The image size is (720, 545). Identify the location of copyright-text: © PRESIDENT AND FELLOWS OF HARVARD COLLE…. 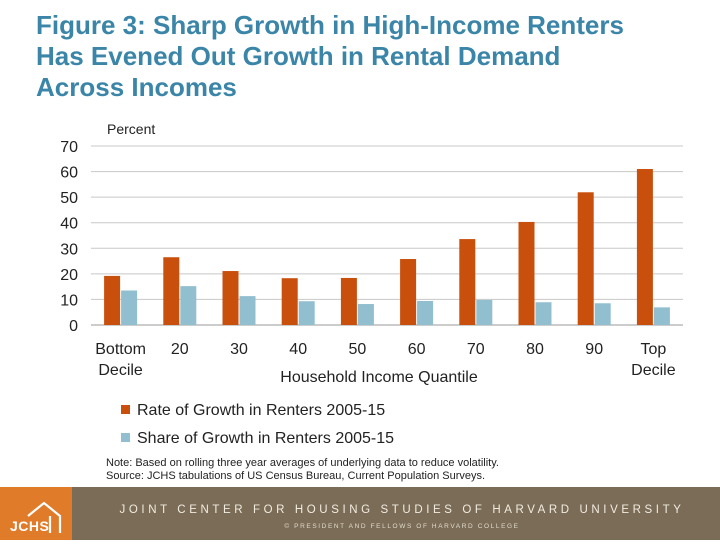
(402, 526).